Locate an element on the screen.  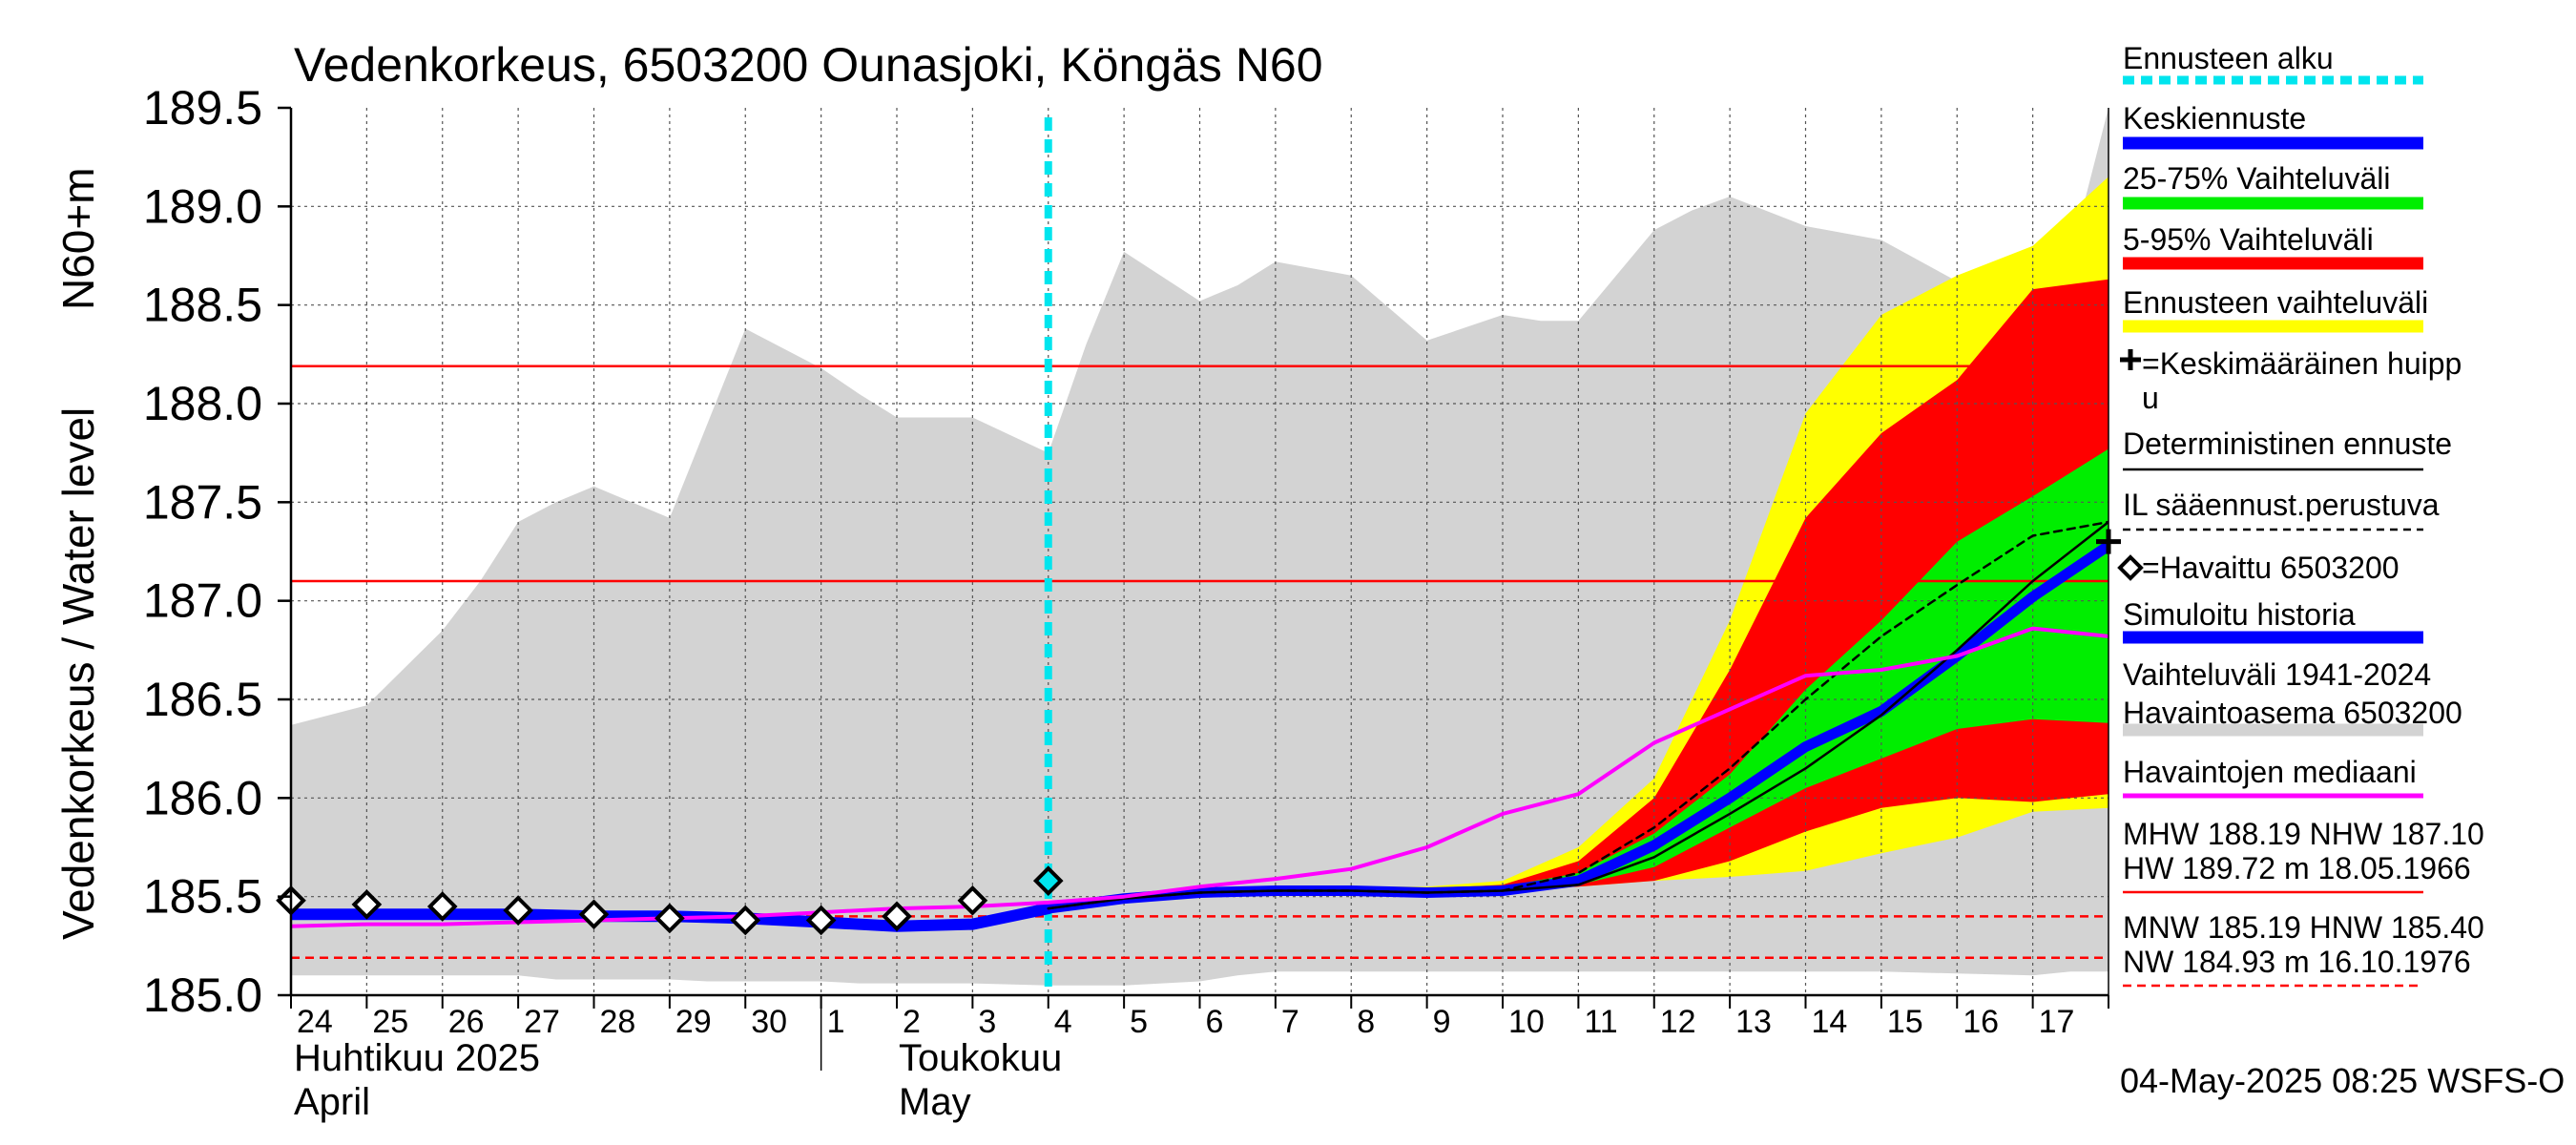
x-tick-label: 14 is located at coordinates (1830, 1022).